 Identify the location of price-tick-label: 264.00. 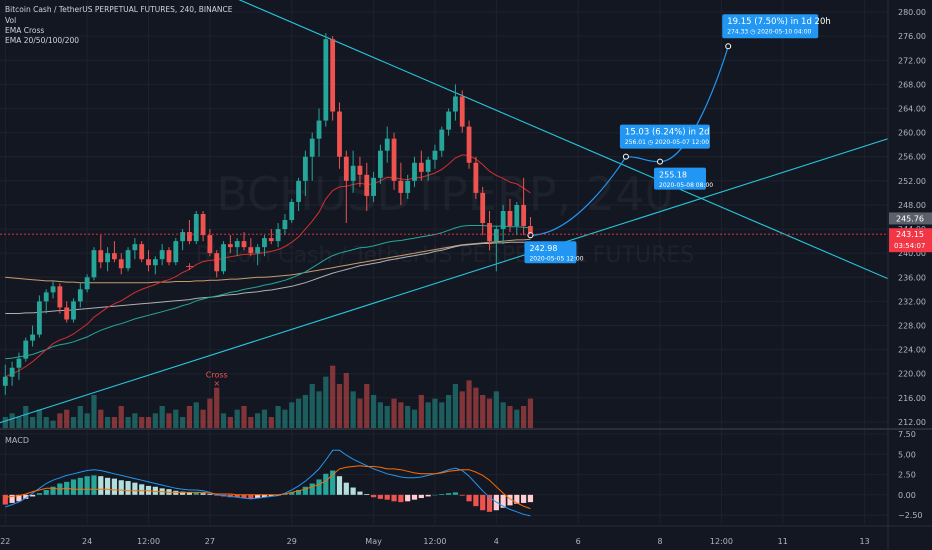
(912, 109).